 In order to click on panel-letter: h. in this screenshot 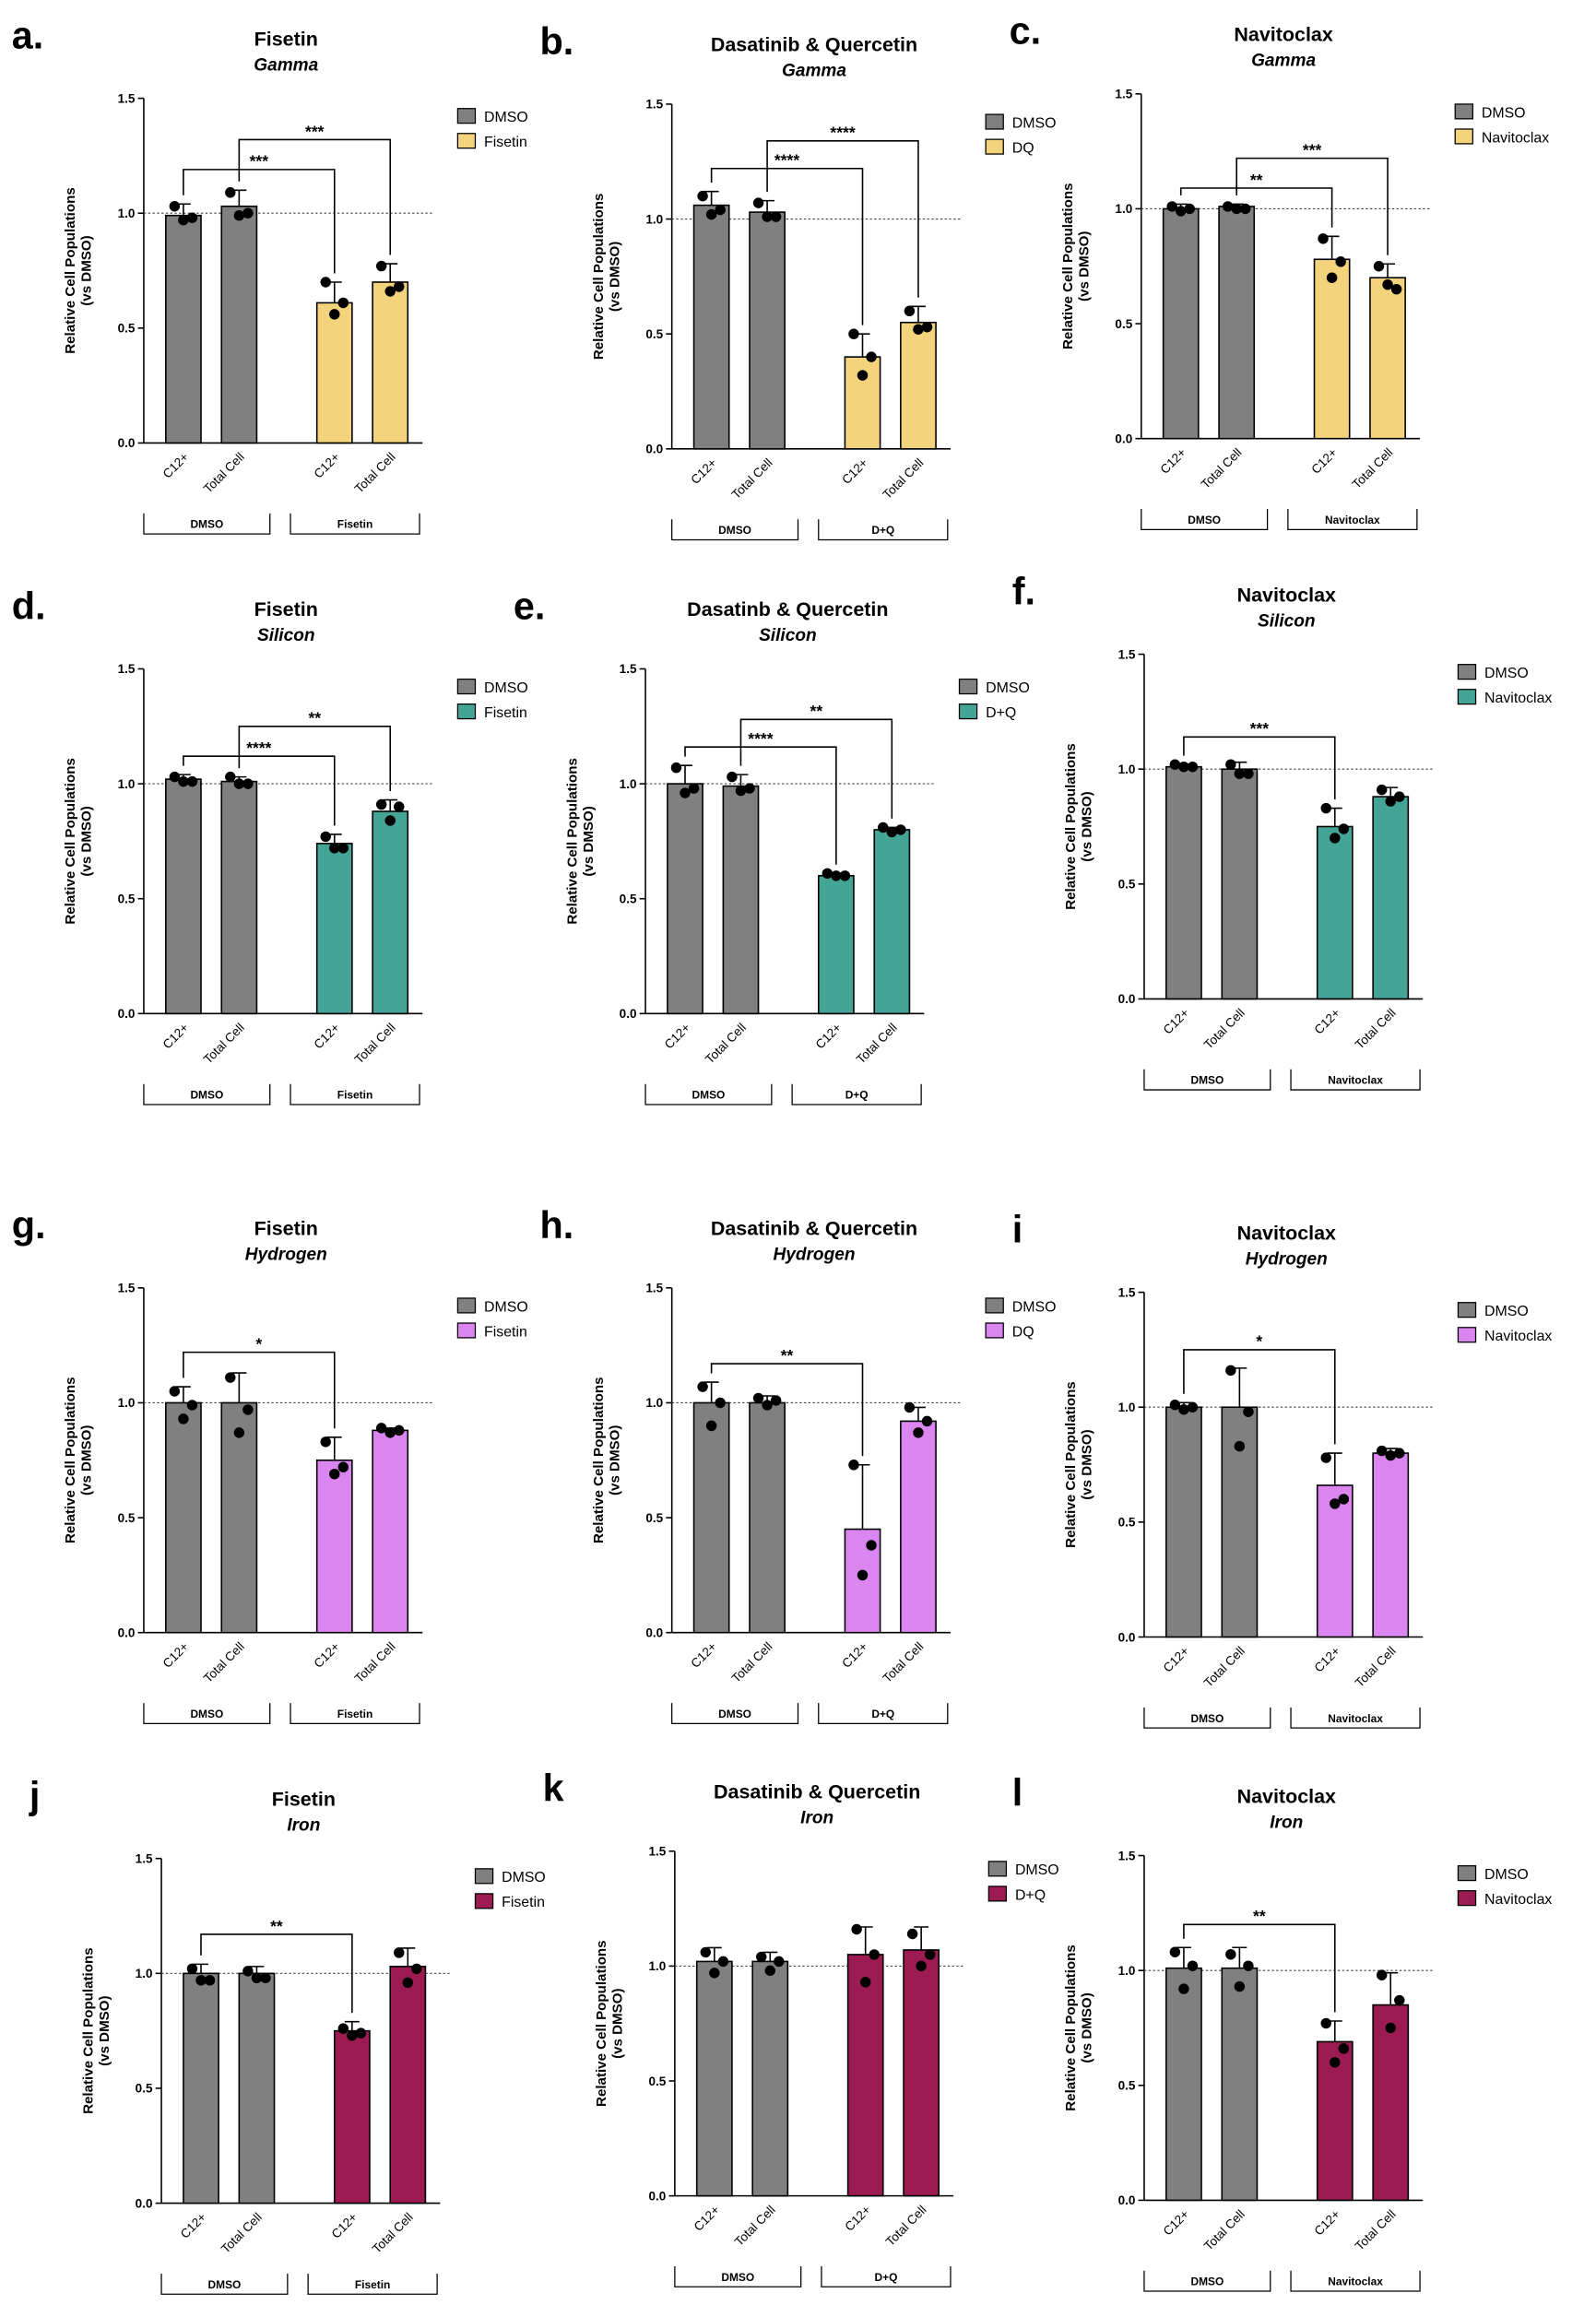, I will do `click(556, 1226)`.